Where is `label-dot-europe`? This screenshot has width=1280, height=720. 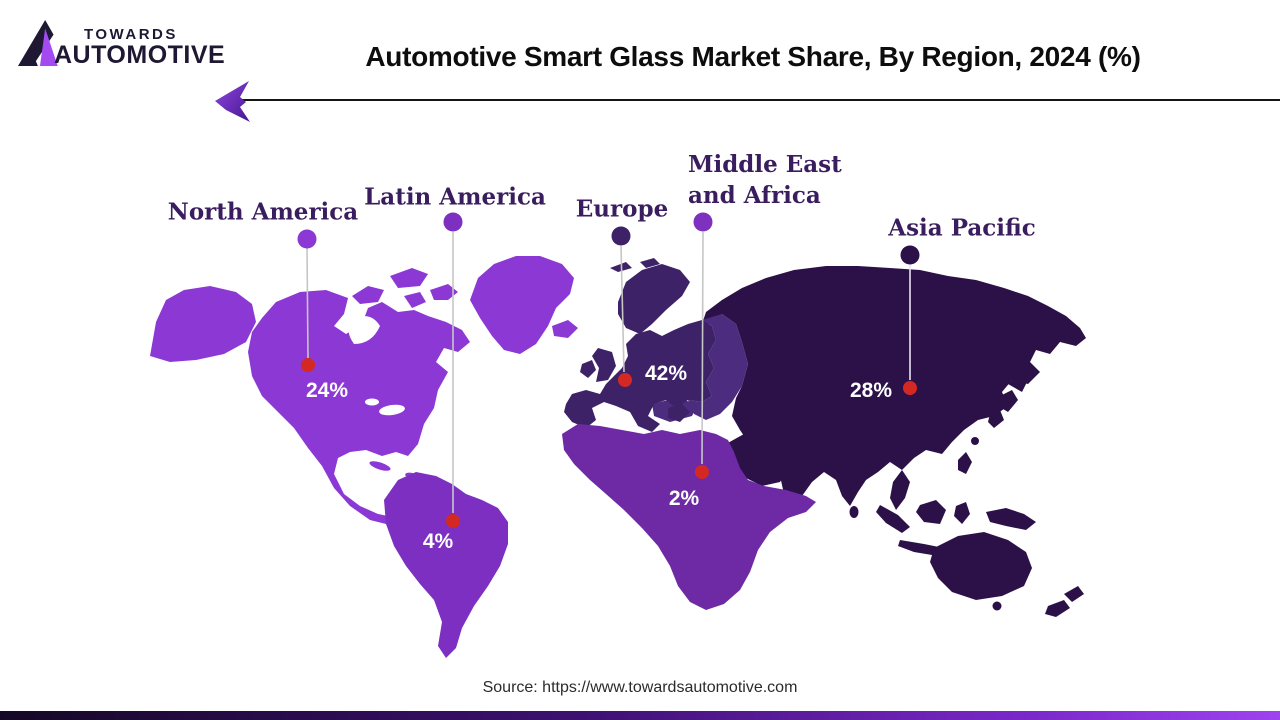
label-dot-europe is located at coordinates (621, 236).